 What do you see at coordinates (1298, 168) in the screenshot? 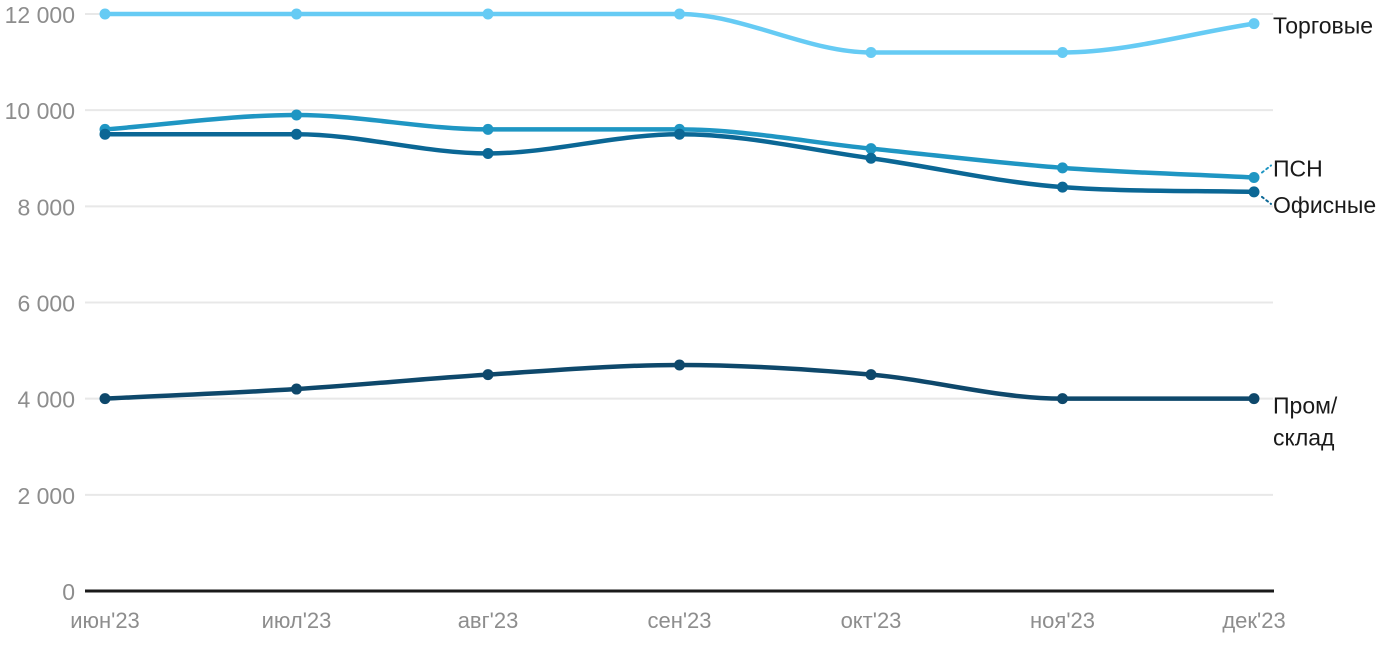
I see `series-label-psn: ПСН` at bounding box center [1298, 168].